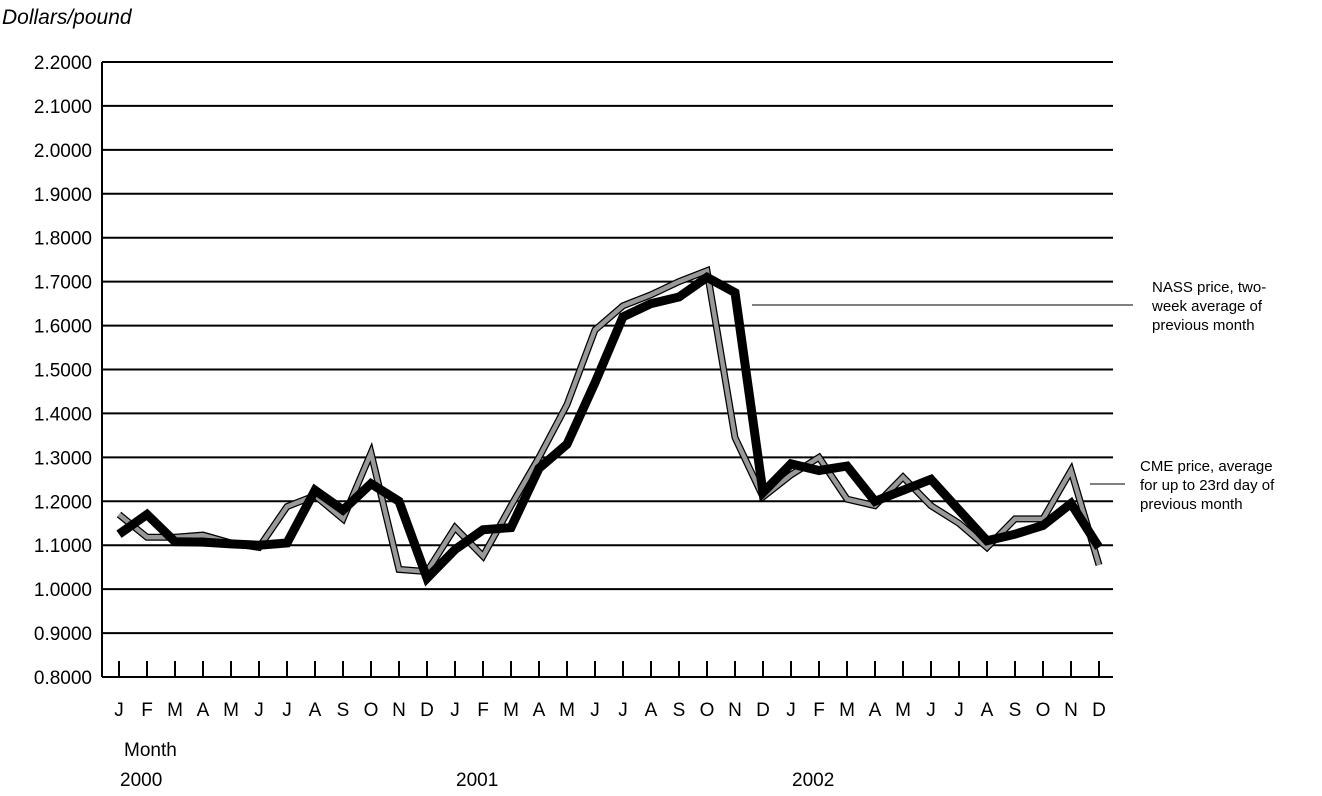  I want to click on nass-annotation-line: previous month, so click(1203, 325).